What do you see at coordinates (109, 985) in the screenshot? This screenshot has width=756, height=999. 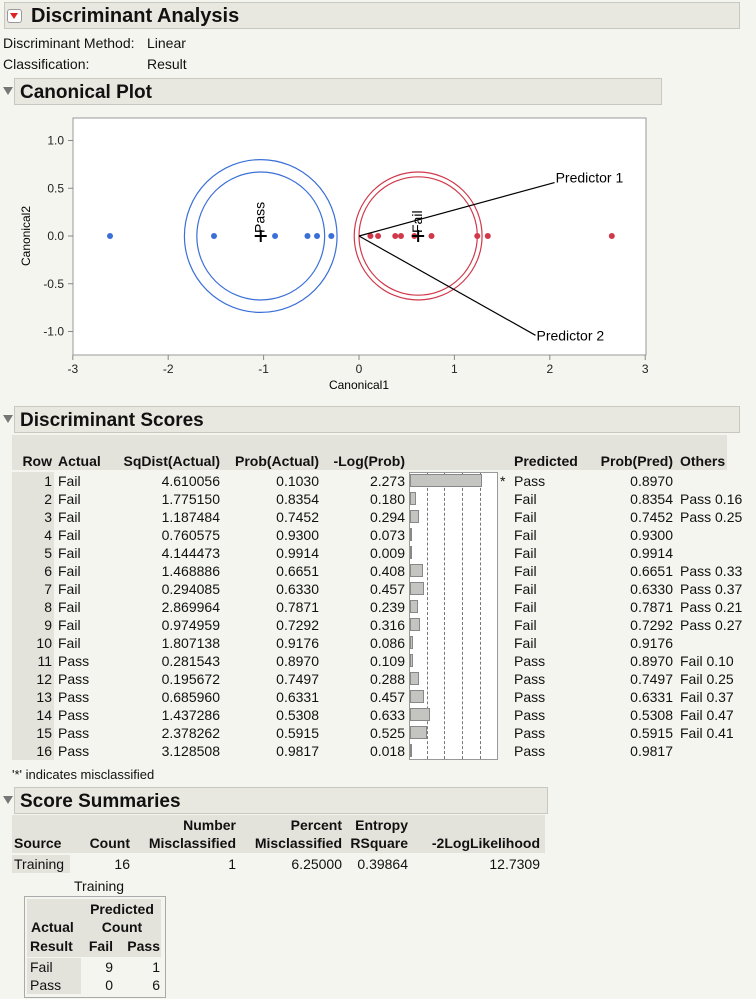 I see `confusion-count: 0` at bounding box center [109, 985].